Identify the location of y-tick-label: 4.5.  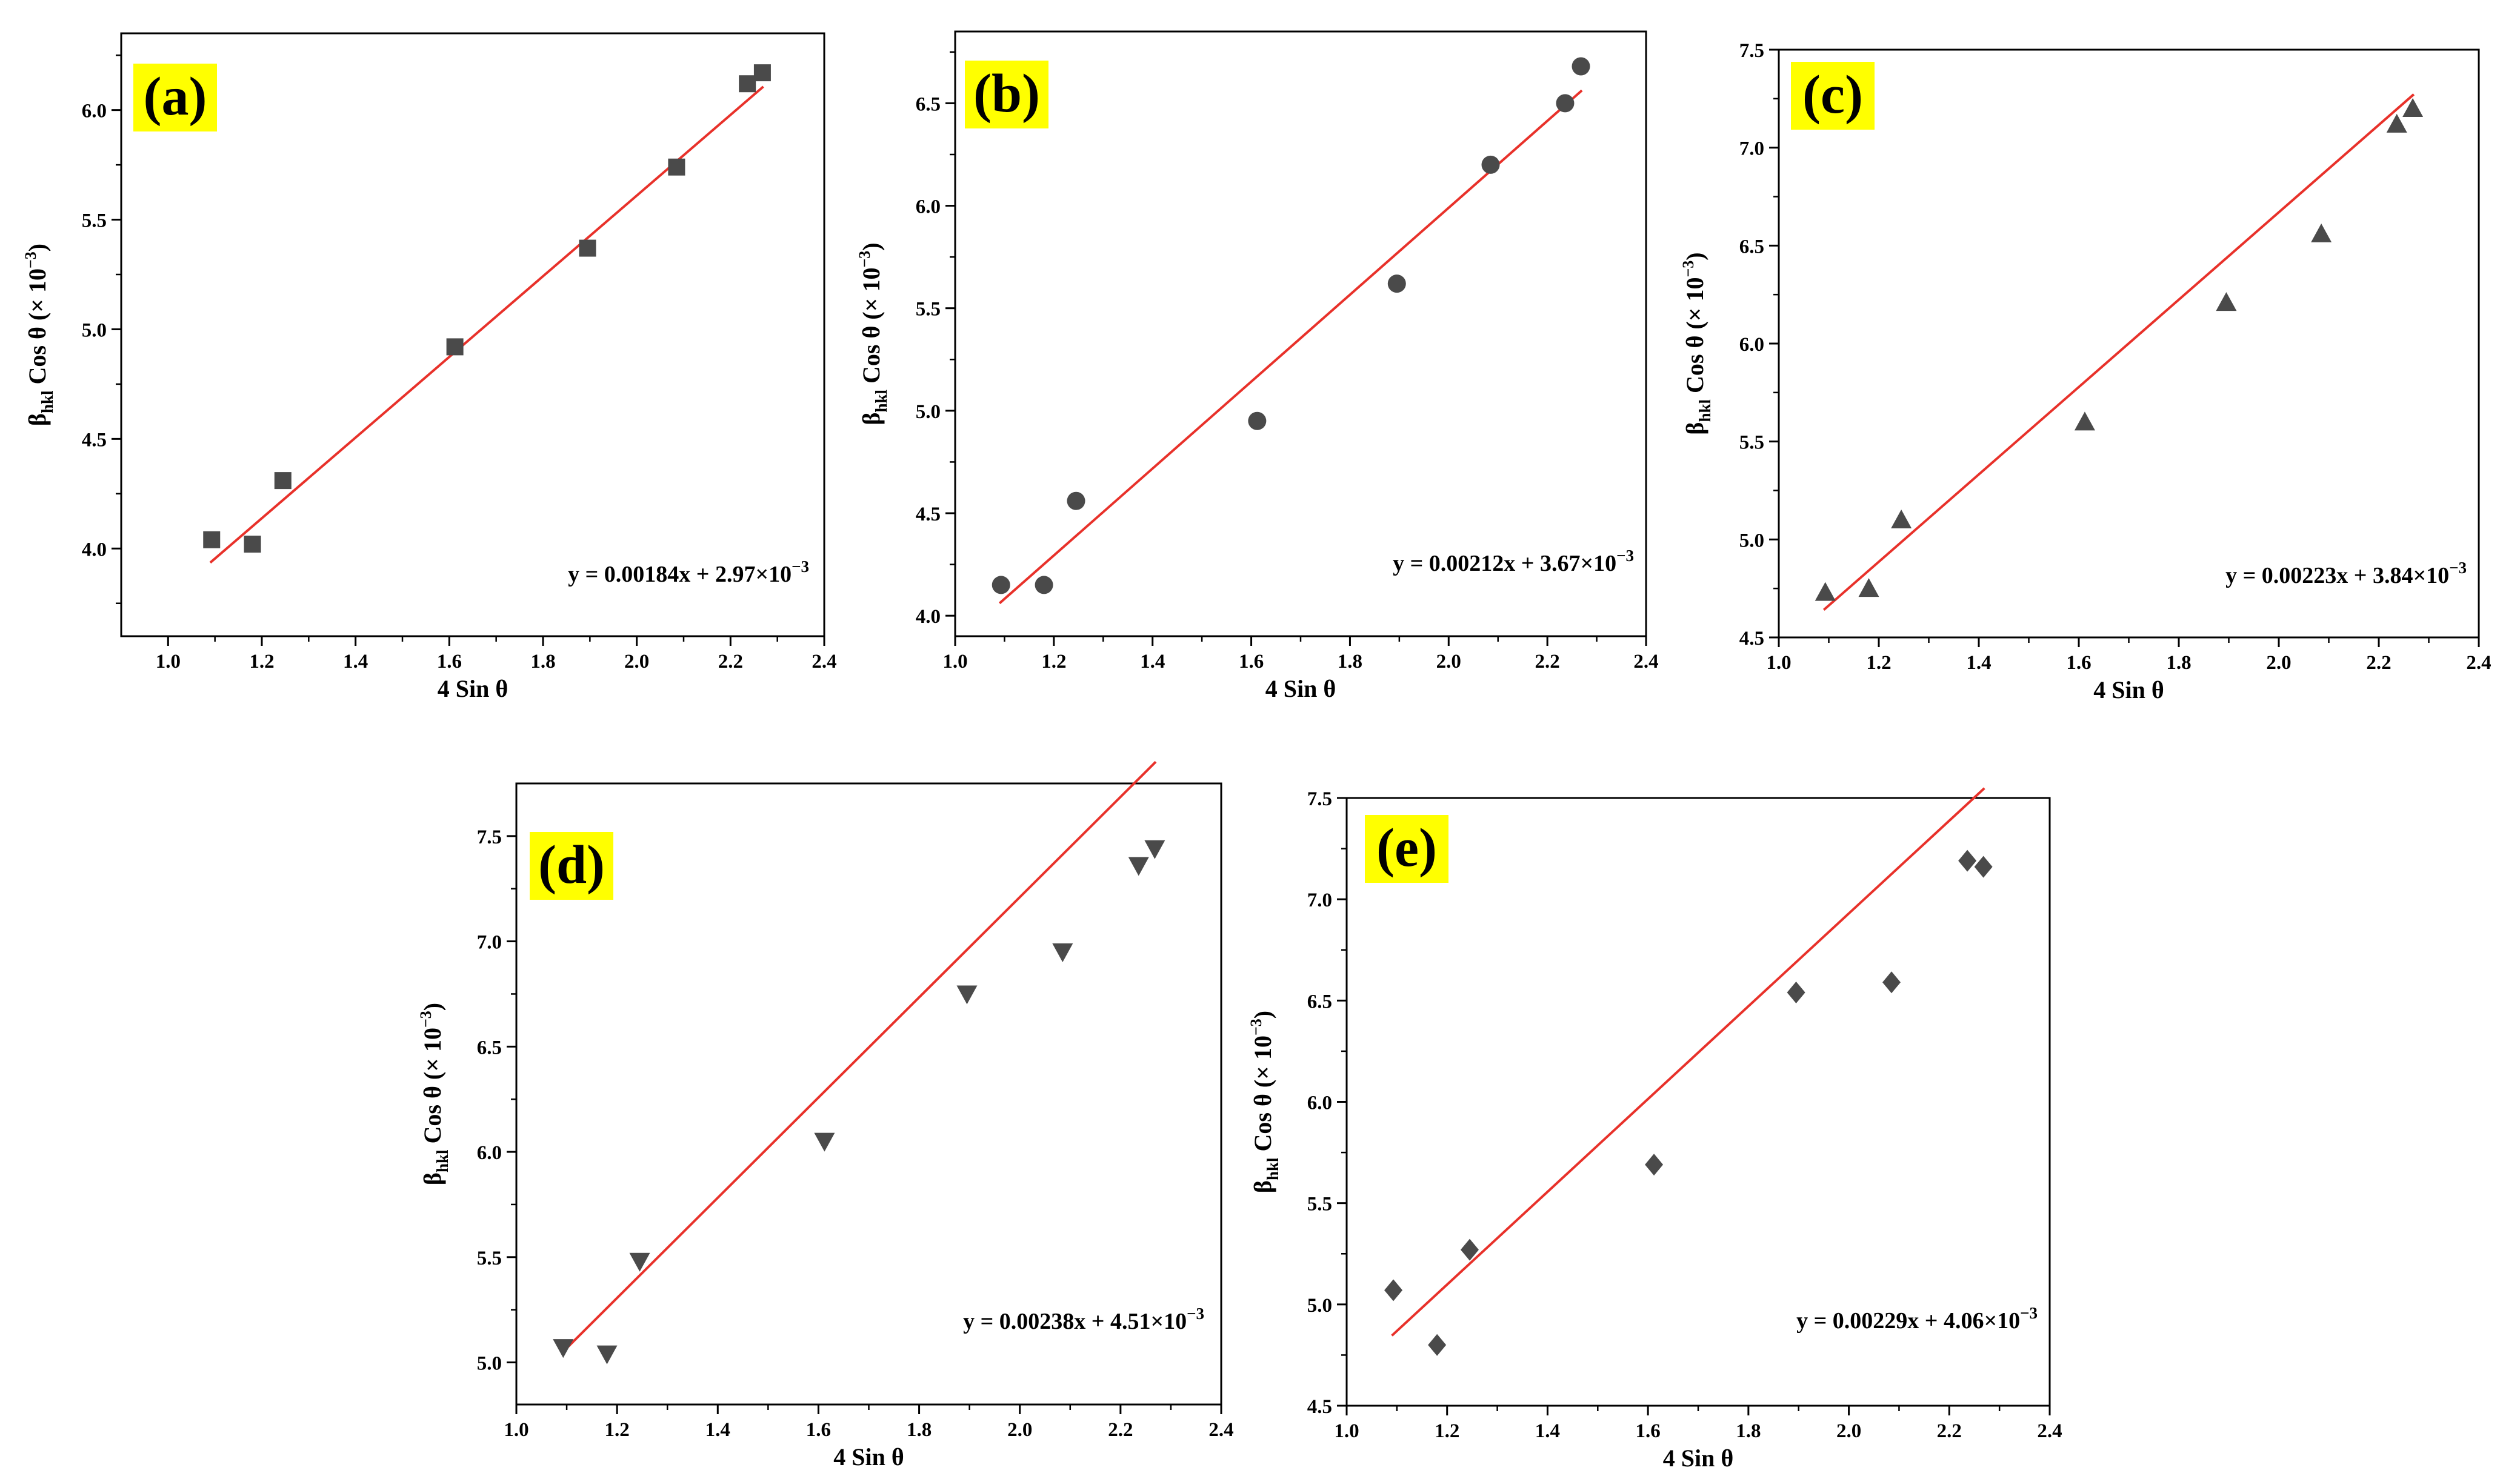
(1751, 639).